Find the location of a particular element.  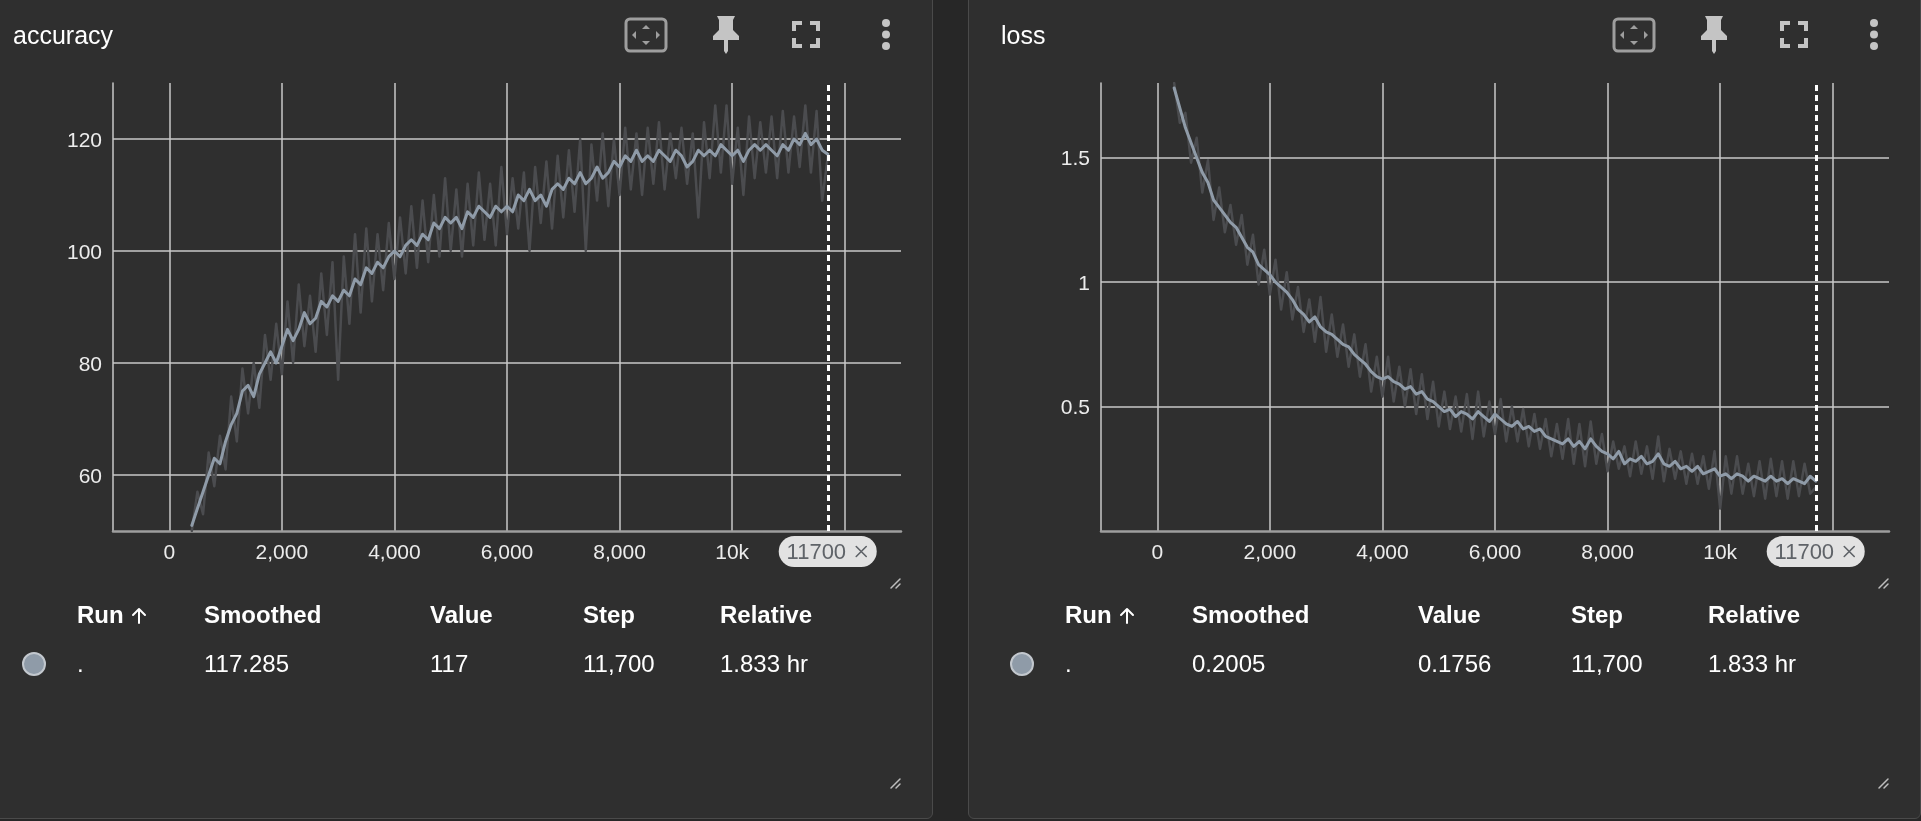

y-tick-label: 0.5 is located at coordinates (1075, 407).